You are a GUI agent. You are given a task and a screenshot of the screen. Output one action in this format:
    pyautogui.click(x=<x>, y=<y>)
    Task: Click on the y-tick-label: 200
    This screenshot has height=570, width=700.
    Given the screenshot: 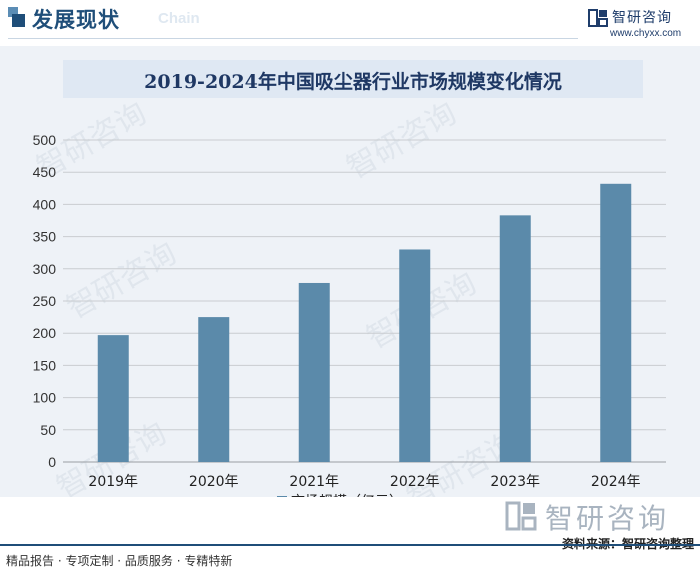 What is the action you would take?
    pyautogui.click(x=45, y=333)
    